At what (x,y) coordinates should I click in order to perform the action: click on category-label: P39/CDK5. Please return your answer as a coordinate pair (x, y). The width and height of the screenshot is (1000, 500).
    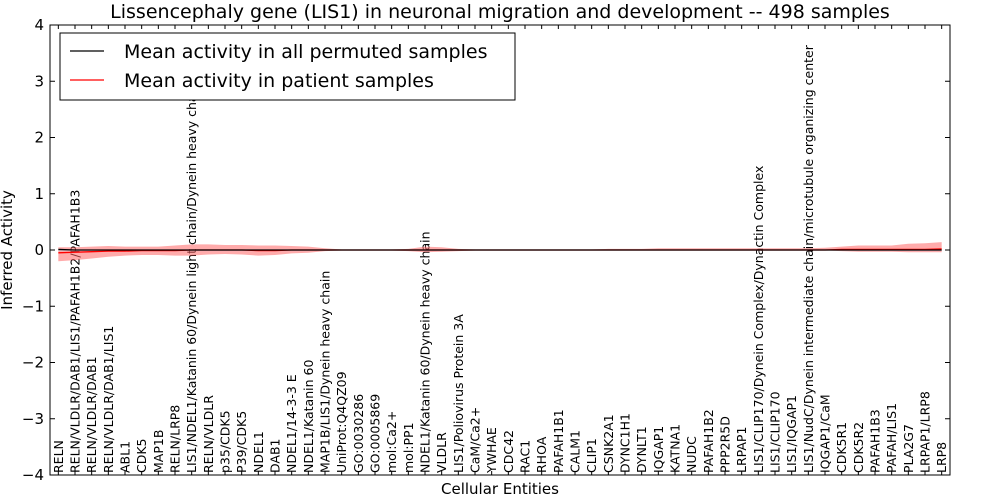
    Looking at the image, I should click on (241, 442).